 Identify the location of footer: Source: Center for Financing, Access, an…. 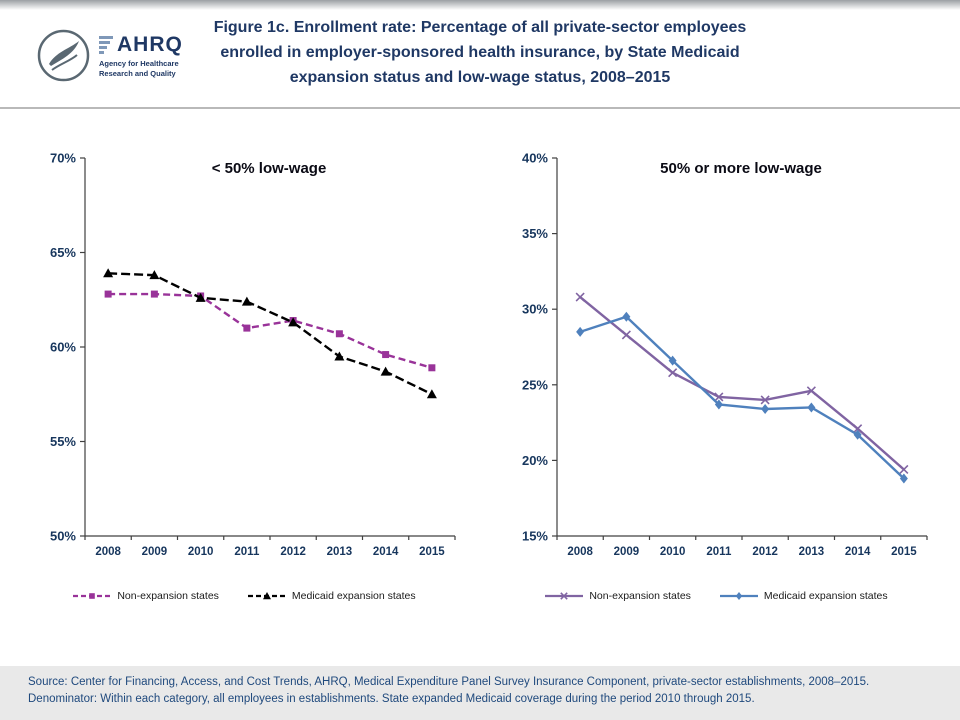
(480, 693).